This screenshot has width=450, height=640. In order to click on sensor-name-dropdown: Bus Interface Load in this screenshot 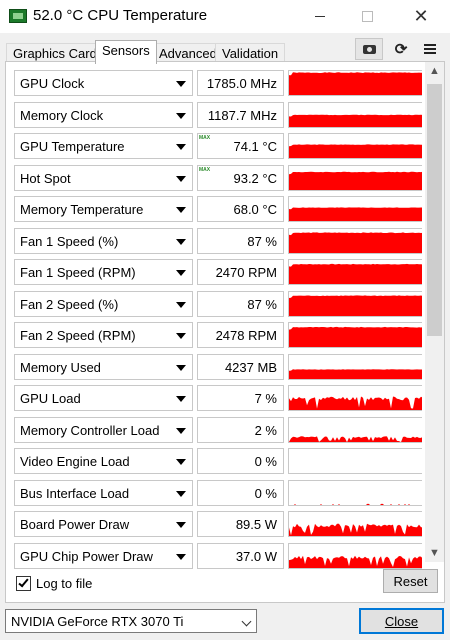, I will do `click(103, 492)`.